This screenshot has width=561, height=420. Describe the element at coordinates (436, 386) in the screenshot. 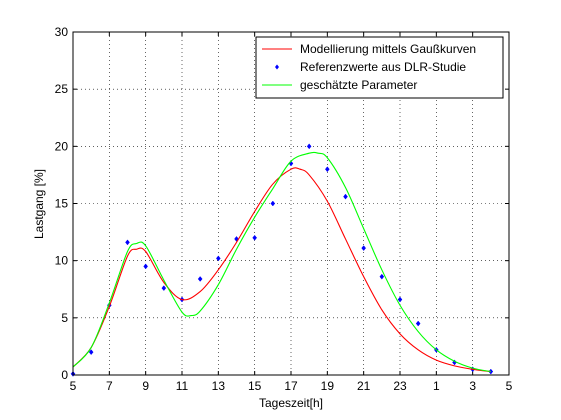

I see `x-tick-label: 1` at that location.